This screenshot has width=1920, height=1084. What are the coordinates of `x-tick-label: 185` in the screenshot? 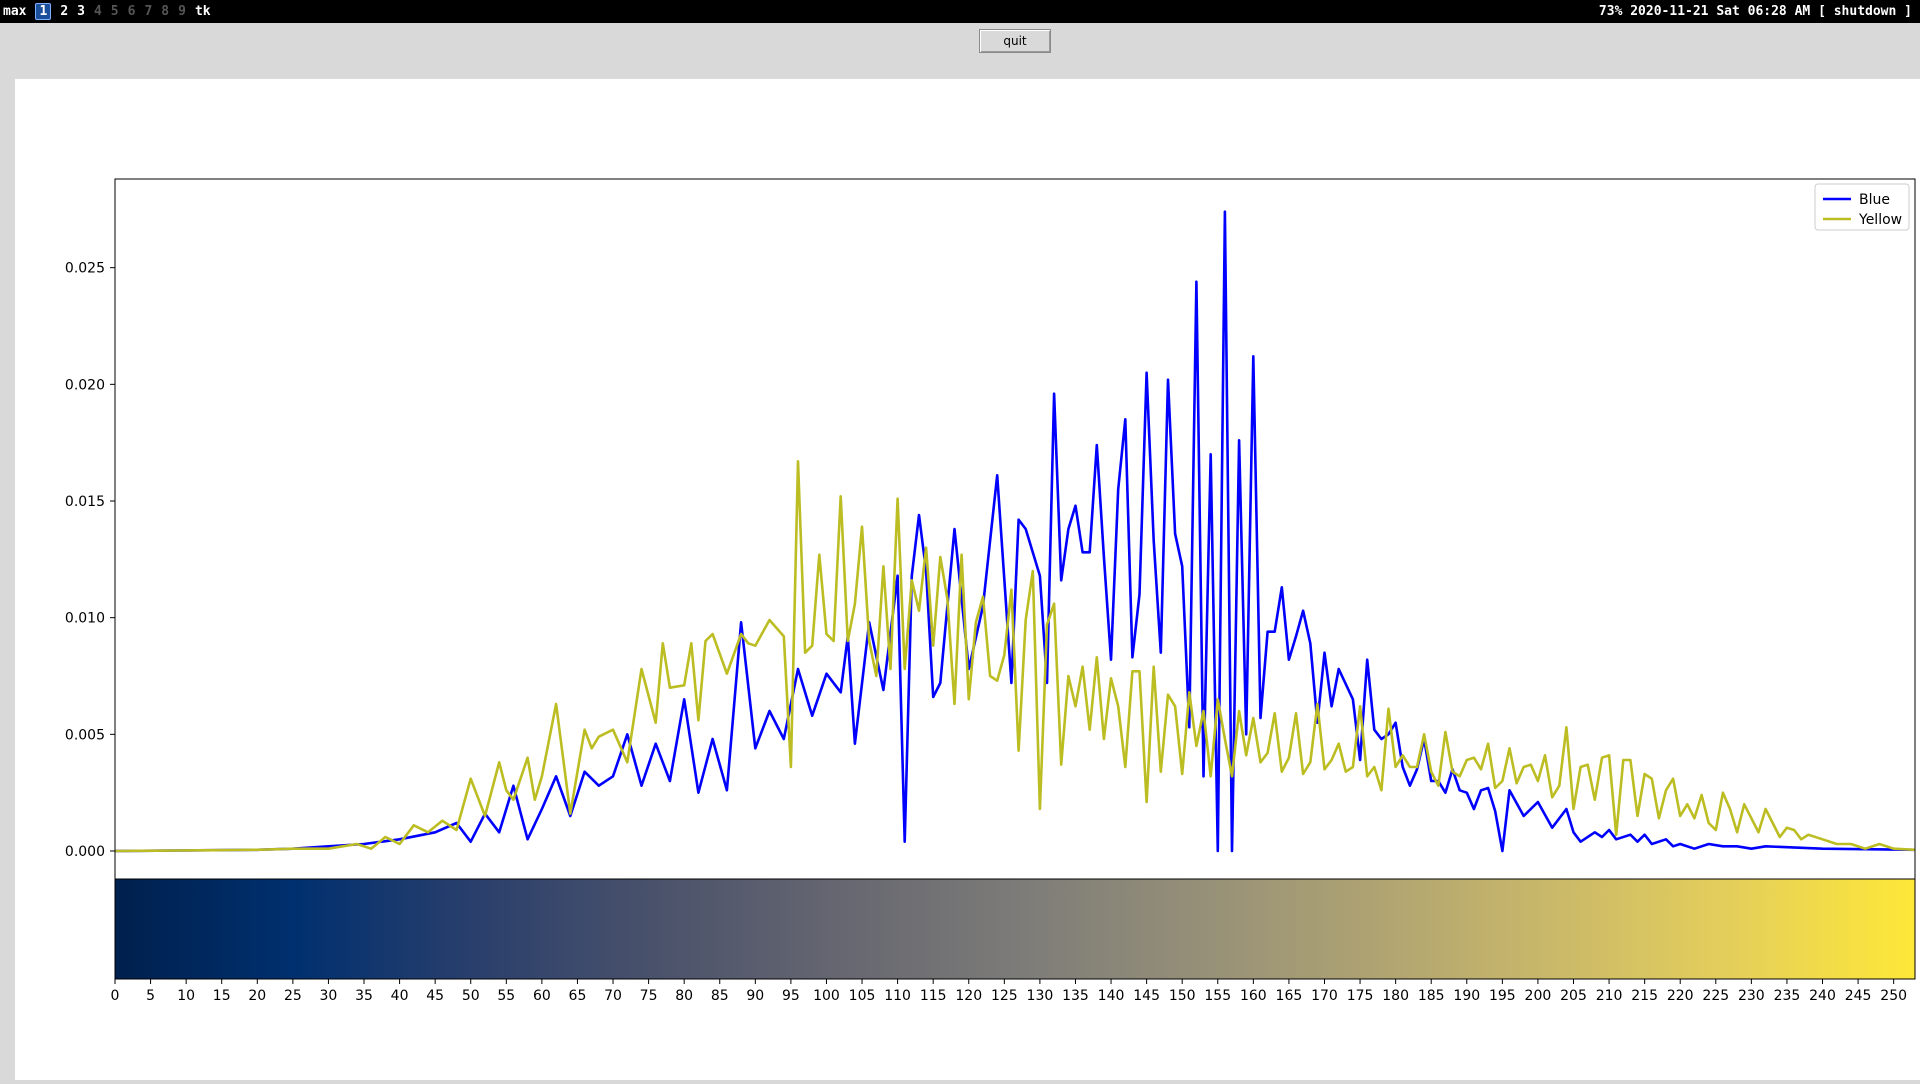 It's located at (1431, 996).